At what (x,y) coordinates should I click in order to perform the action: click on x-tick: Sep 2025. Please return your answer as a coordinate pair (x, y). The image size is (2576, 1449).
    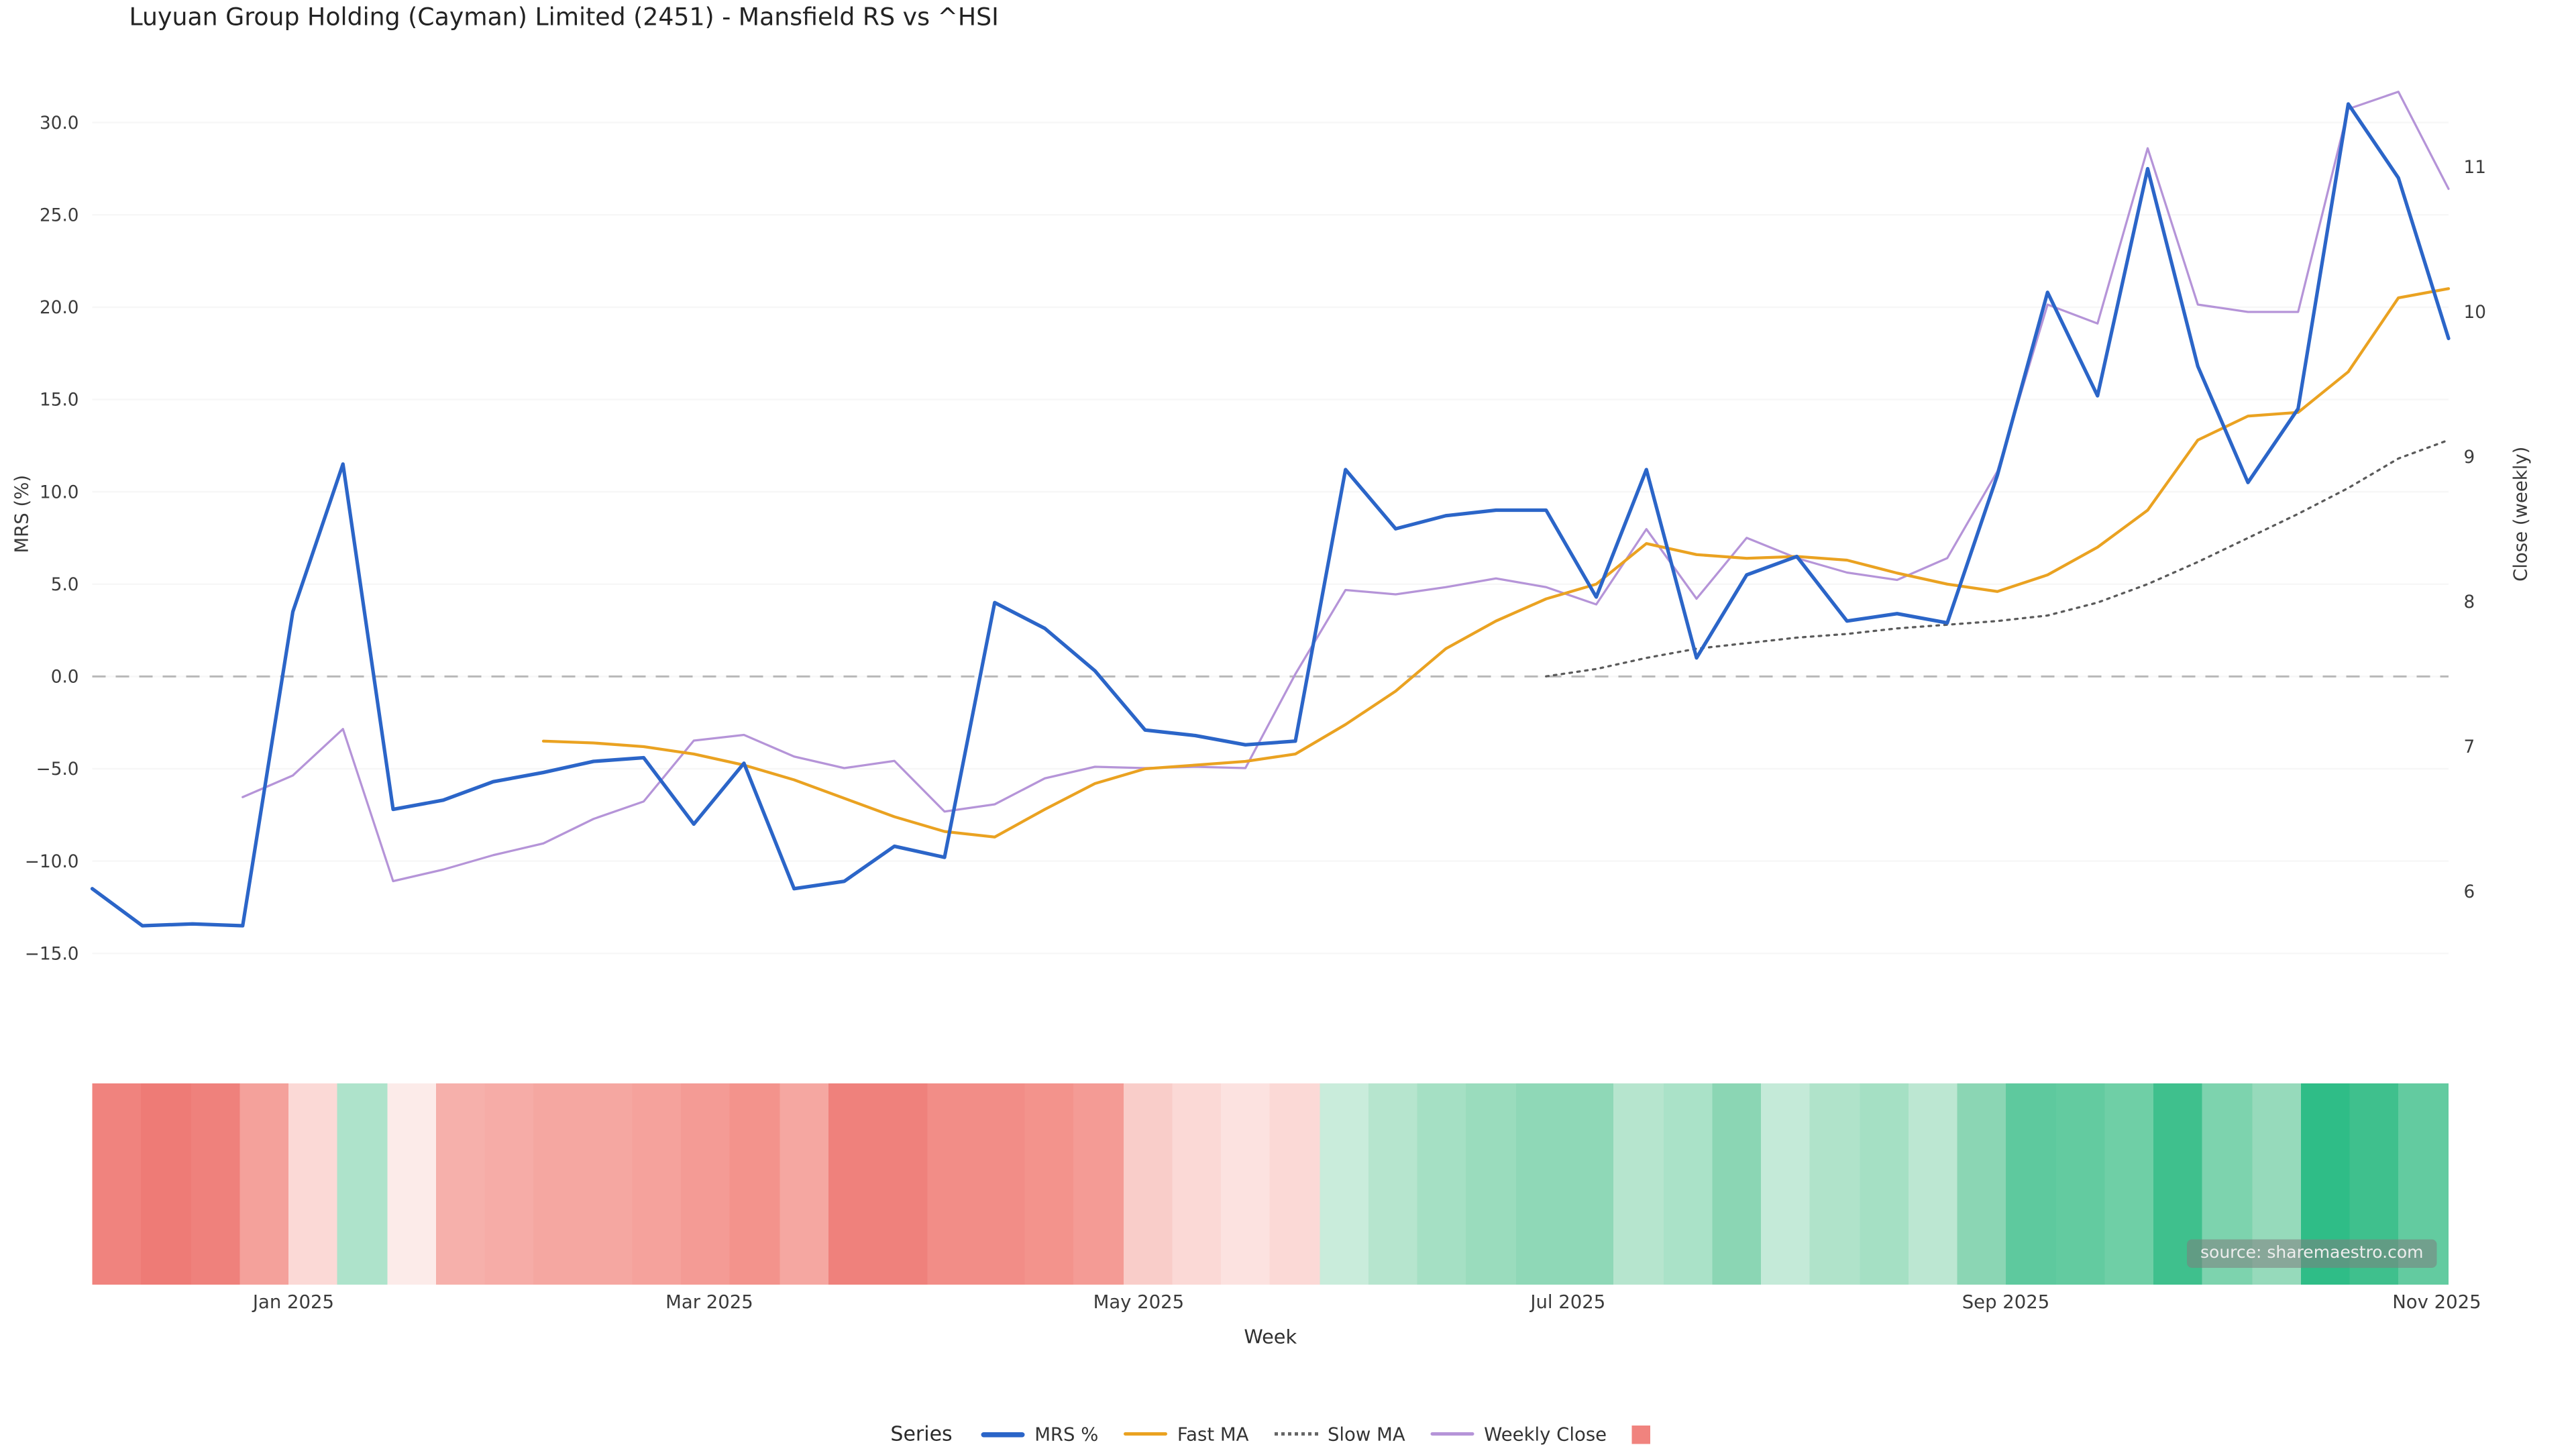
    Looking at the image, I should click on (2006, 1302).